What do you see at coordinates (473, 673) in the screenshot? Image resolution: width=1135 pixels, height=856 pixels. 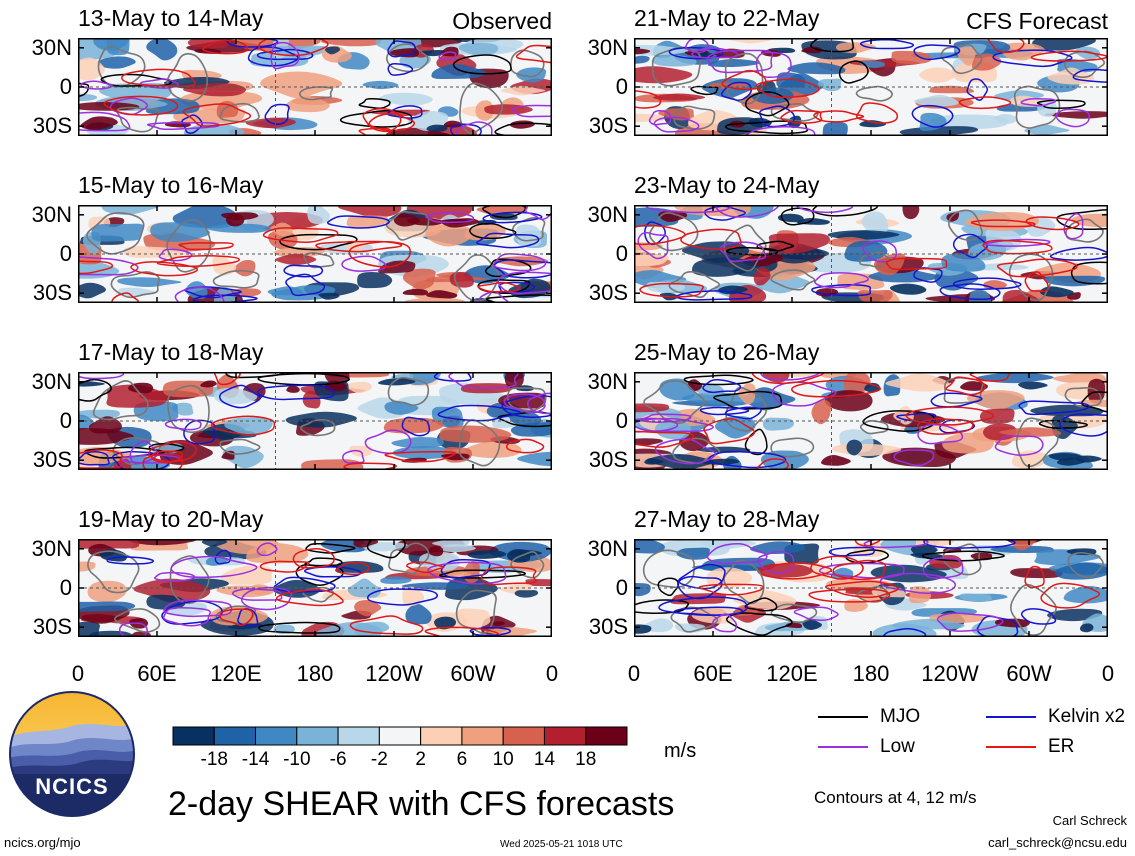 I see `lon-tick-label: 60W` at bounding box center [473, 673].